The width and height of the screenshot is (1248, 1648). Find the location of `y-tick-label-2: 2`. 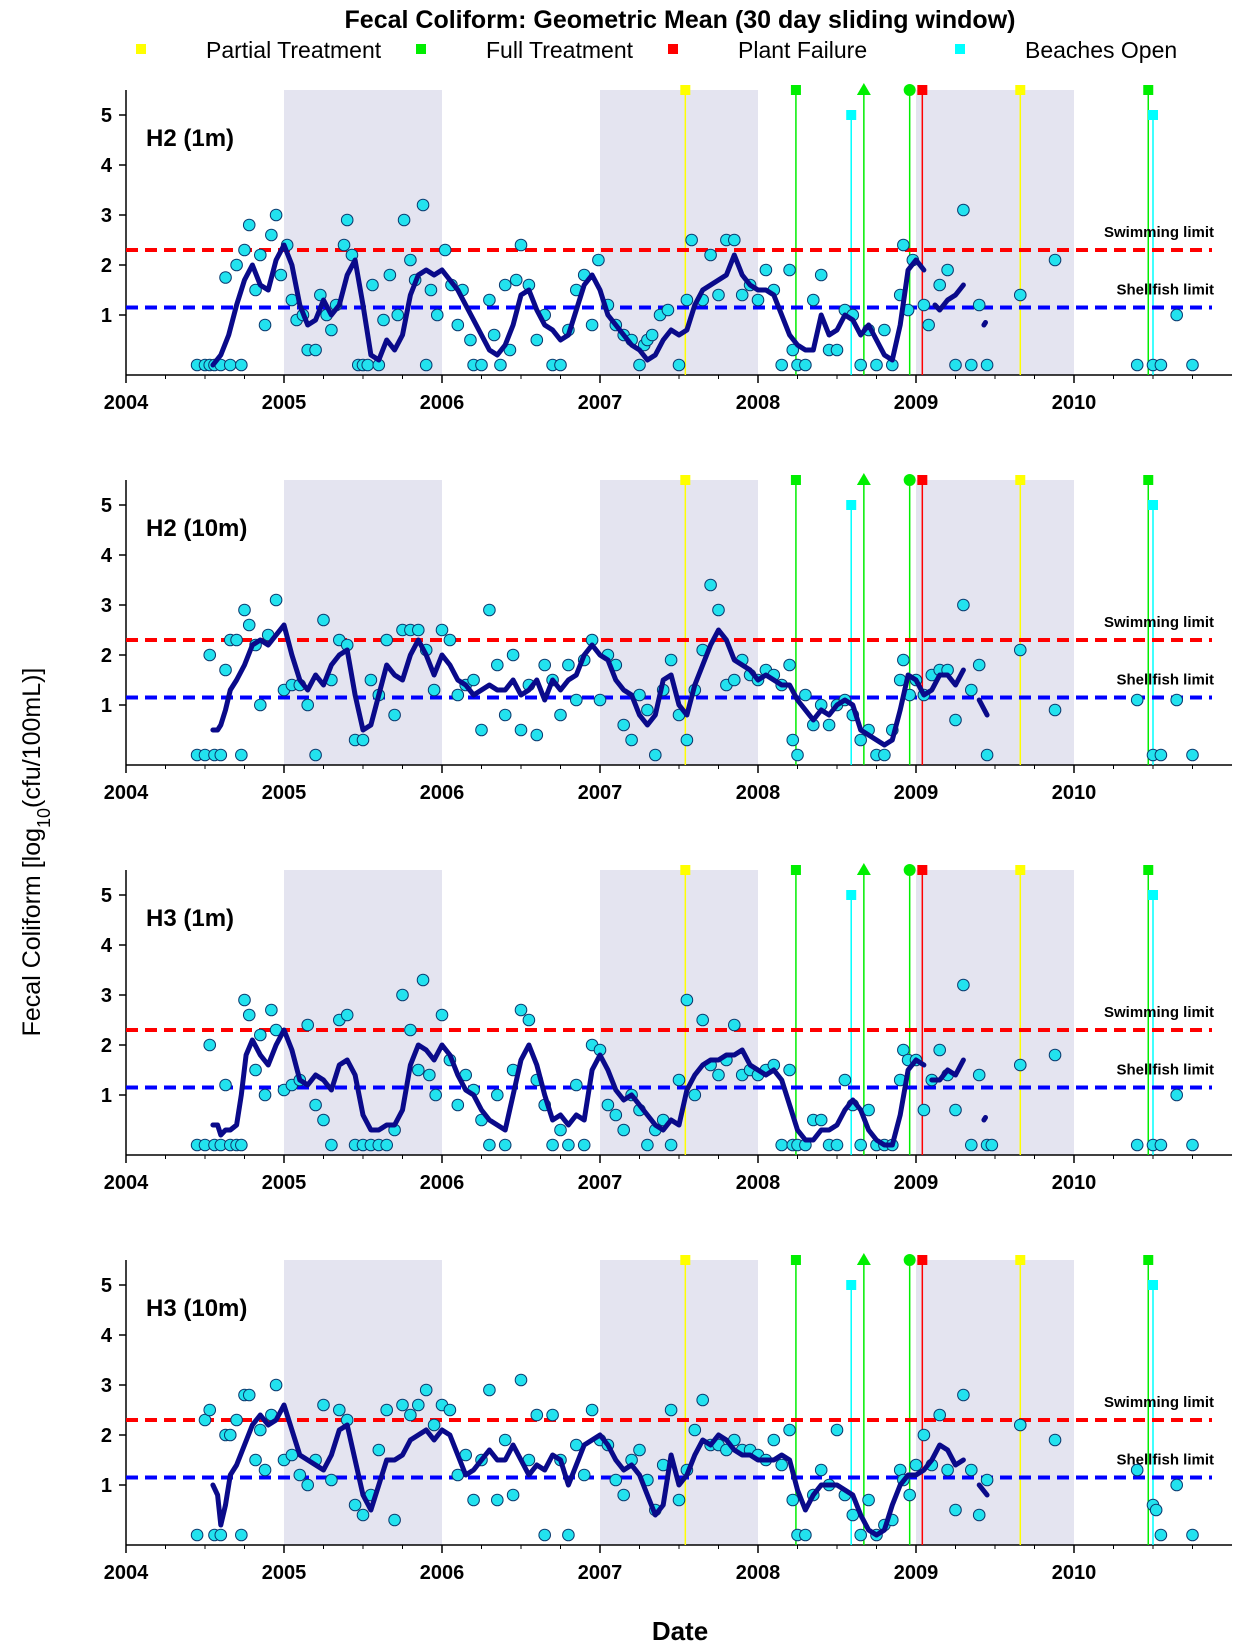

y-tick-label-2: 2 is located at coordinates (106, 1046).